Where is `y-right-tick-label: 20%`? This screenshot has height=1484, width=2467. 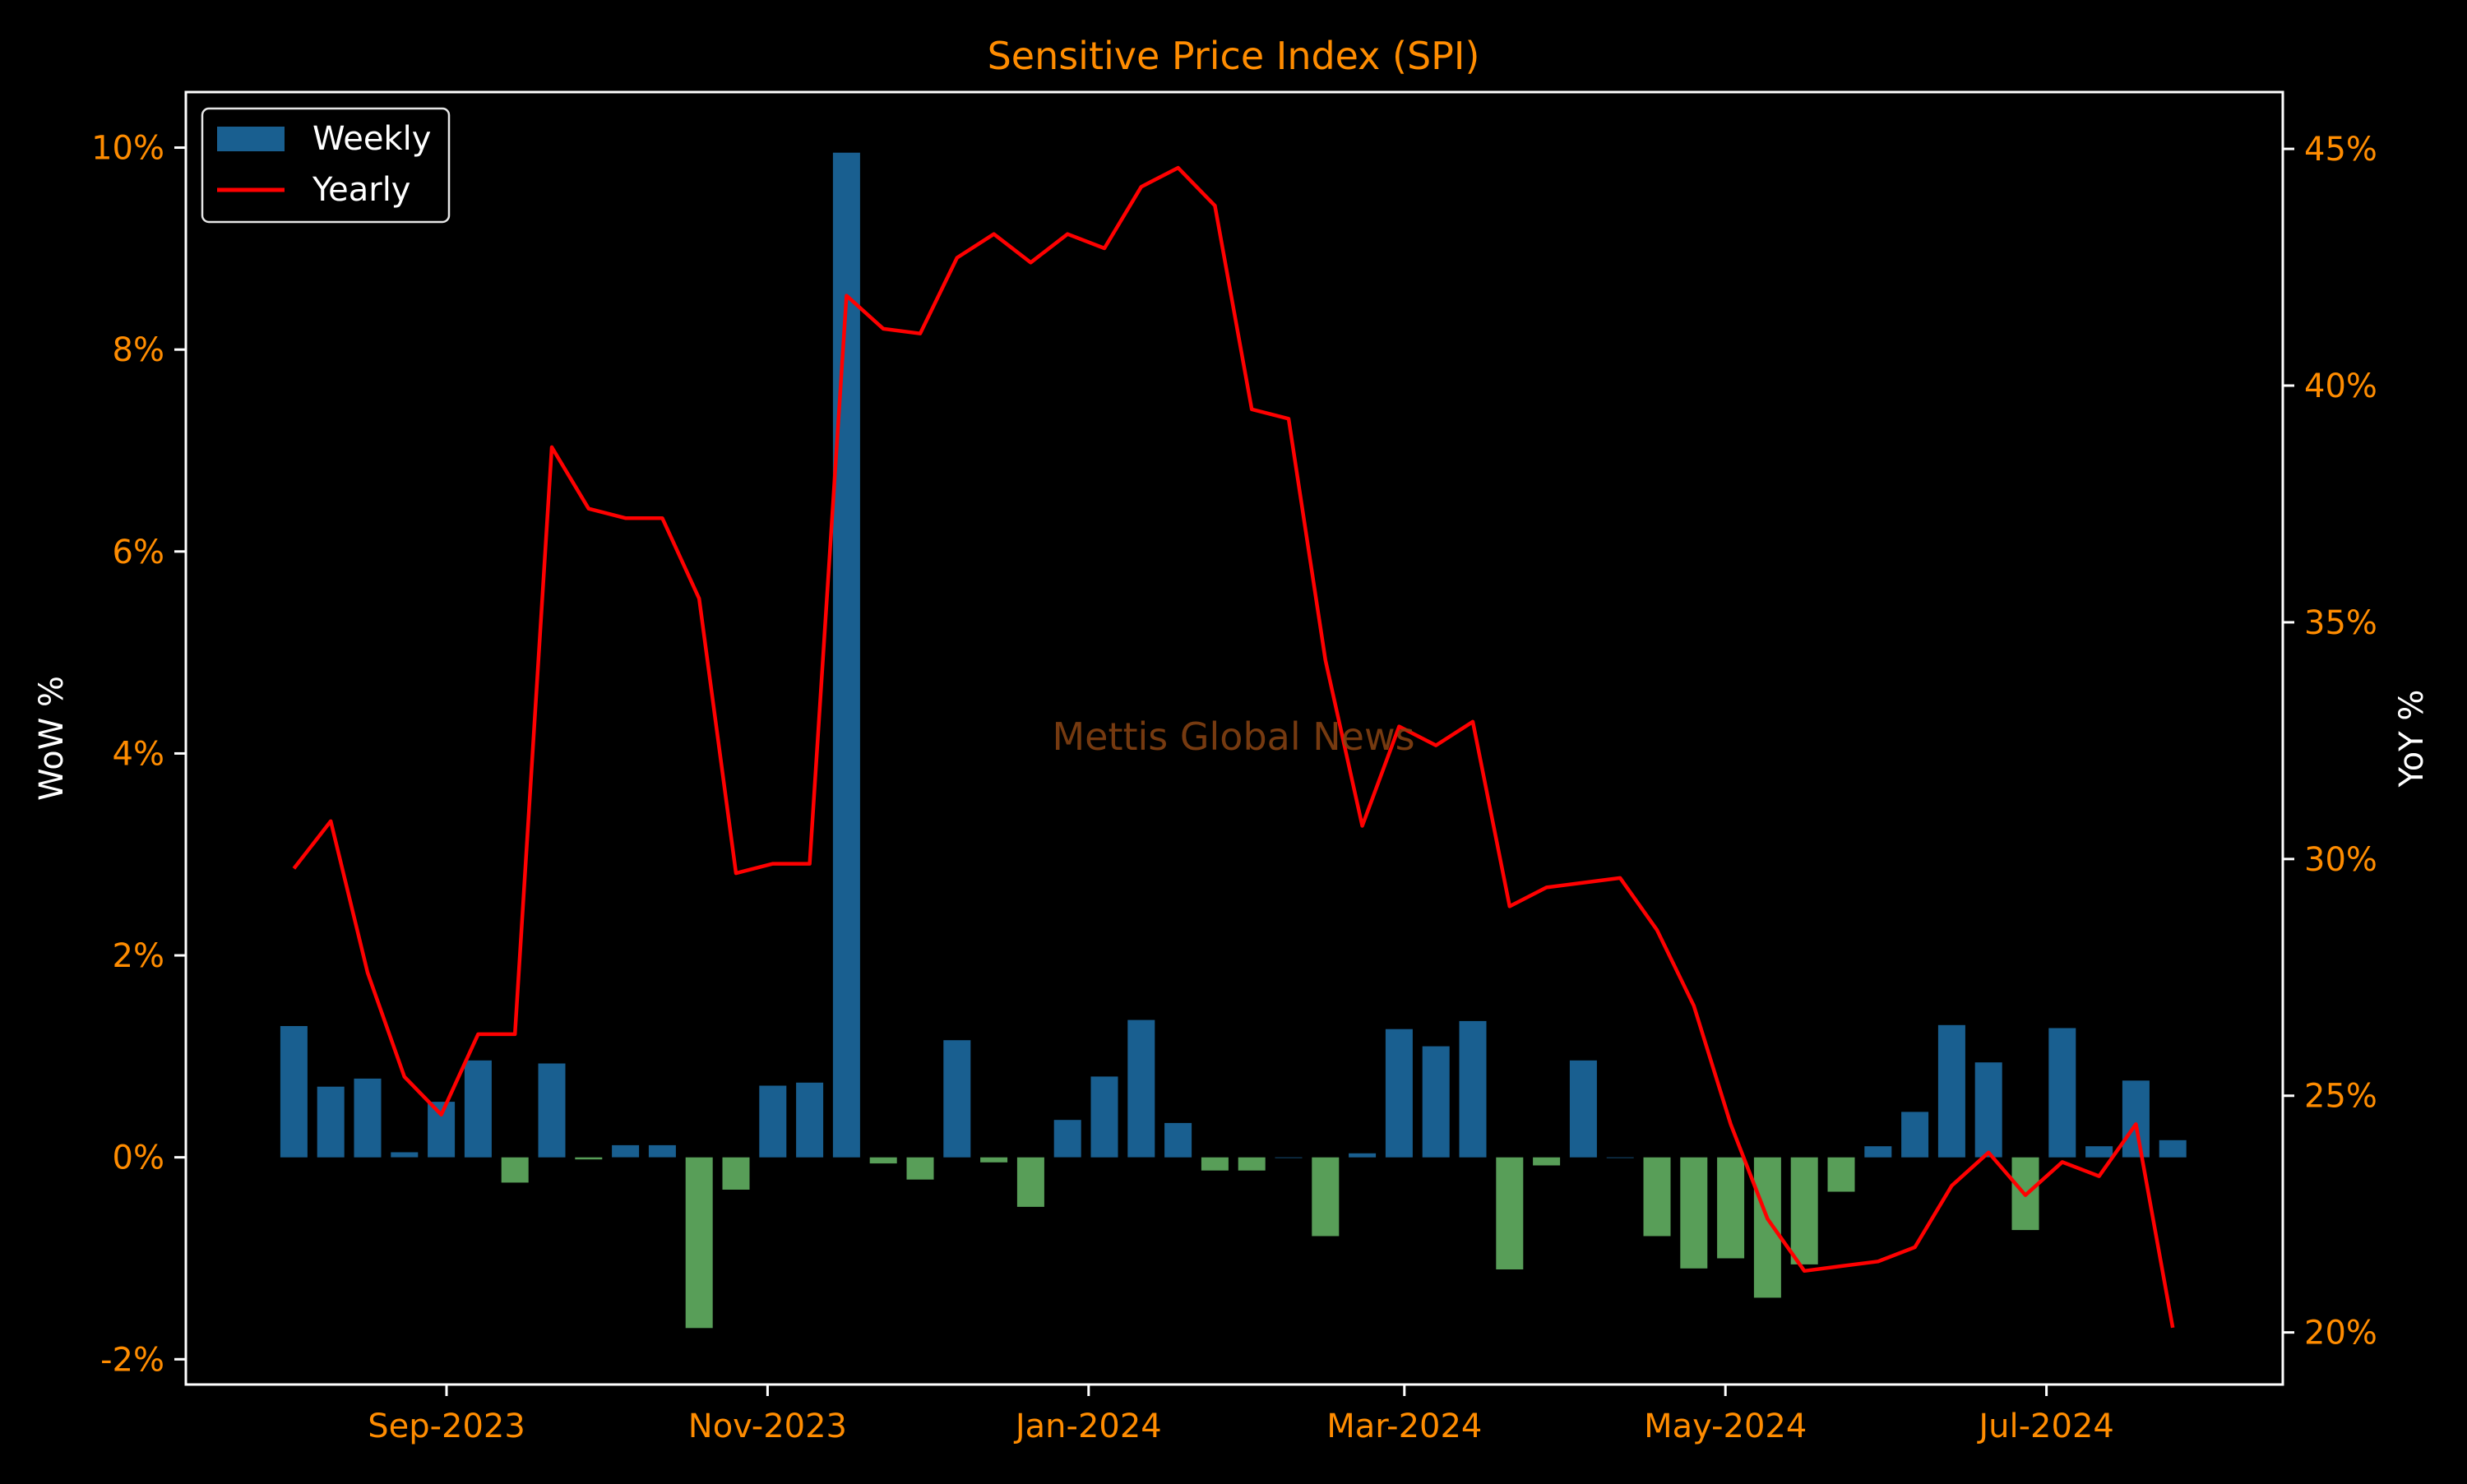
y-right-tick-label: 20% is located at coordinates (2340, 1333).